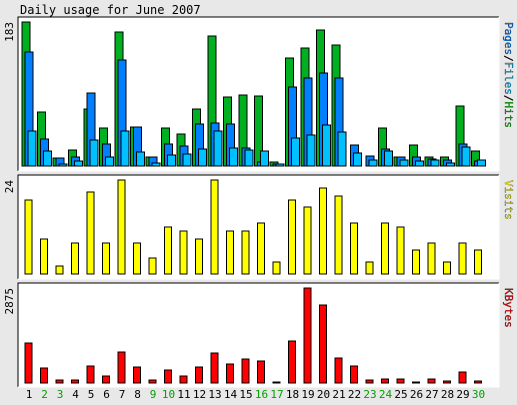 The image size is (517, 405). I want to click on x-tick-label-day-18: 18, so click(292, 394).